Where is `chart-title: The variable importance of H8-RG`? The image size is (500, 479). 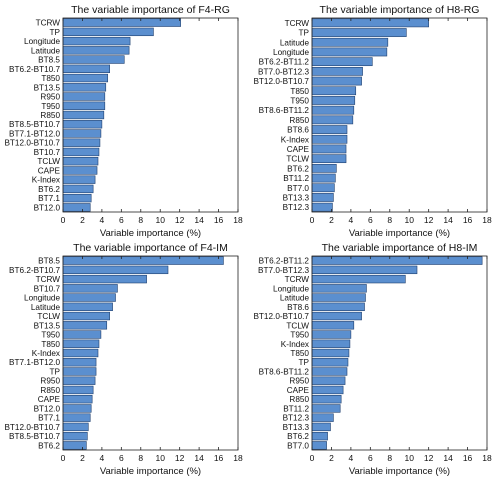
chart-title: The variable importance of H8-RG is located at coordinates (400, 10).